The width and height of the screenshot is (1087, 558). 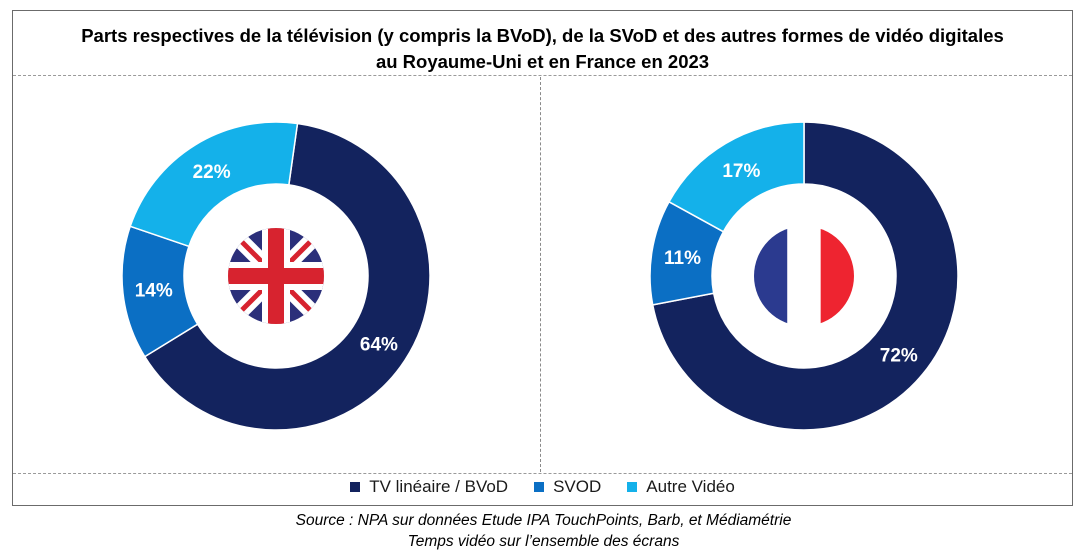 What do you see at coordinates (632, 487) in the screenshot?
I see `legend-swatch-autre` at bounding box center [632, 487].